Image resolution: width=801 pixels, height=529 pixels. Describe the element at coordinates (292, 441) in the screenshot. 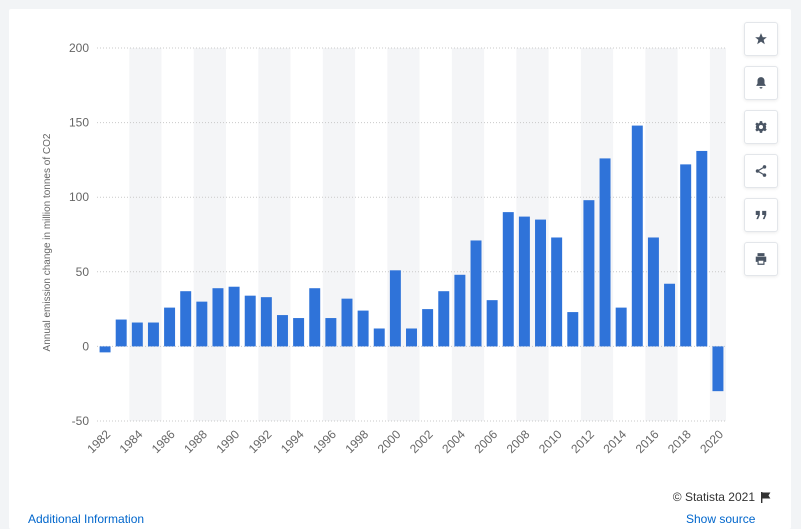

I see `x-tick-label: 1994` at that location.